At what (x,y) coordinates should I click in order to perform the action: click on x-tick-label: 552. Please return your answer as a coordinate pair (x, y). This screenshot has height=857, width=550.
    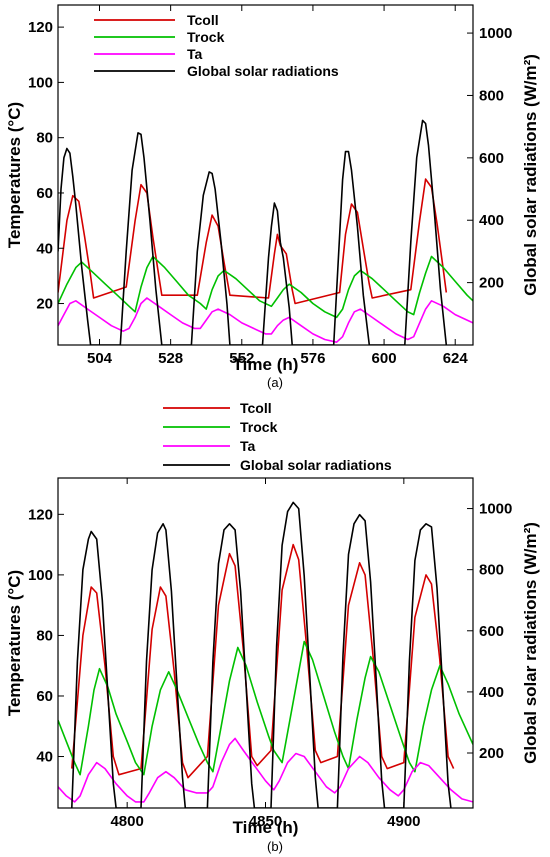
    Looking at the image, I should click on (241, 358).